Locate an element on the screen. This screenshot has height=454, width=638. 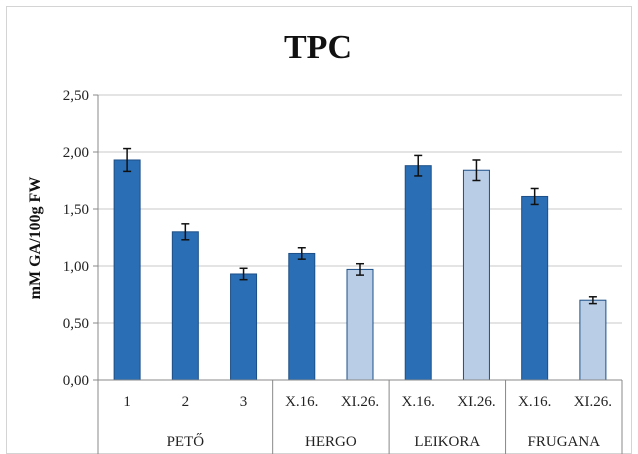
y-tick-label: 0,50 is located at coordinates (76, 324).